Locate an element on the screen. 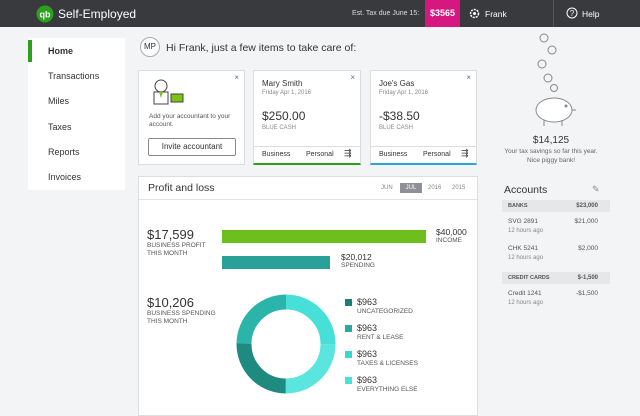 The image size is (640, 416). period: 2016 is located at coordinates (435, 188).